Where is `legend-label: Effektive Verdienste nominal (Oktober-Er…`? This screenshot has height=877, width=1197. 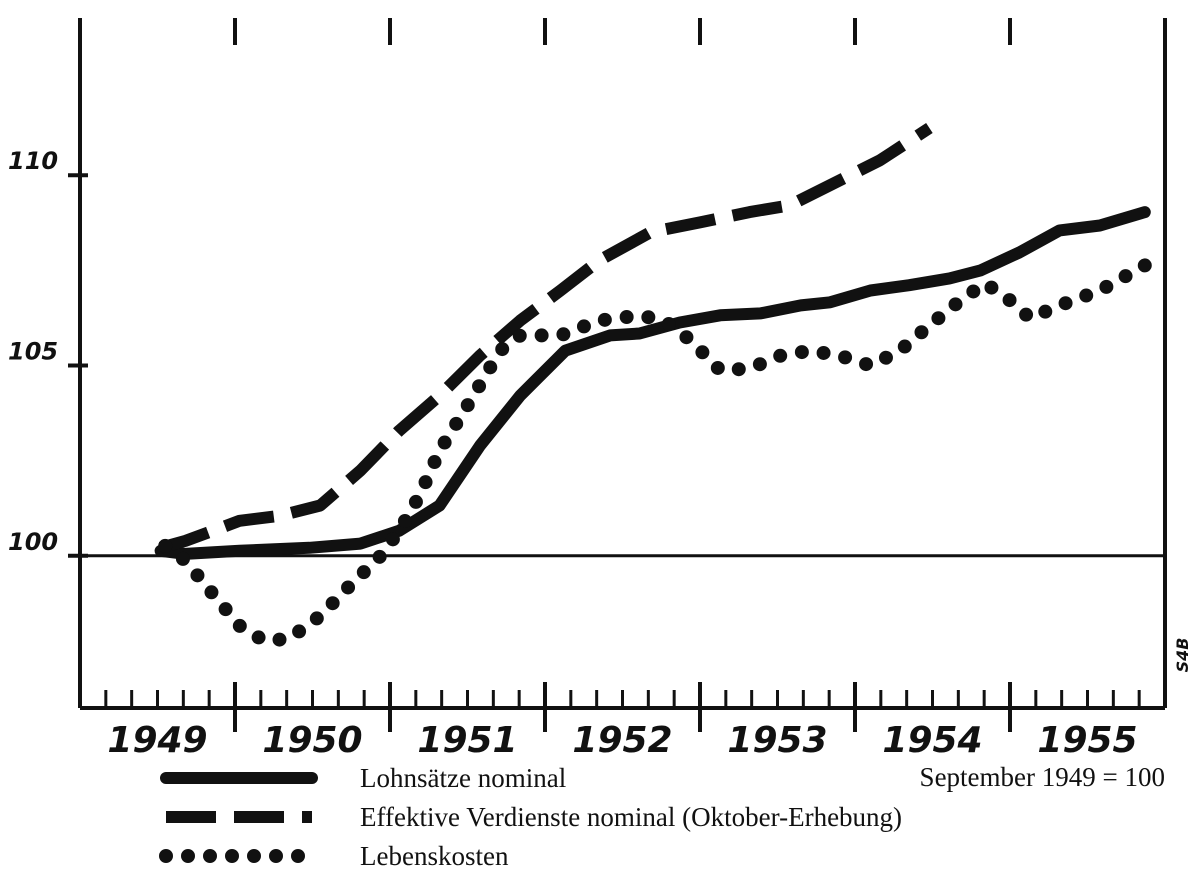 legend-label: Effektive Verdienste nominal (Oktober-Er… is located at coordinates (631, 817).